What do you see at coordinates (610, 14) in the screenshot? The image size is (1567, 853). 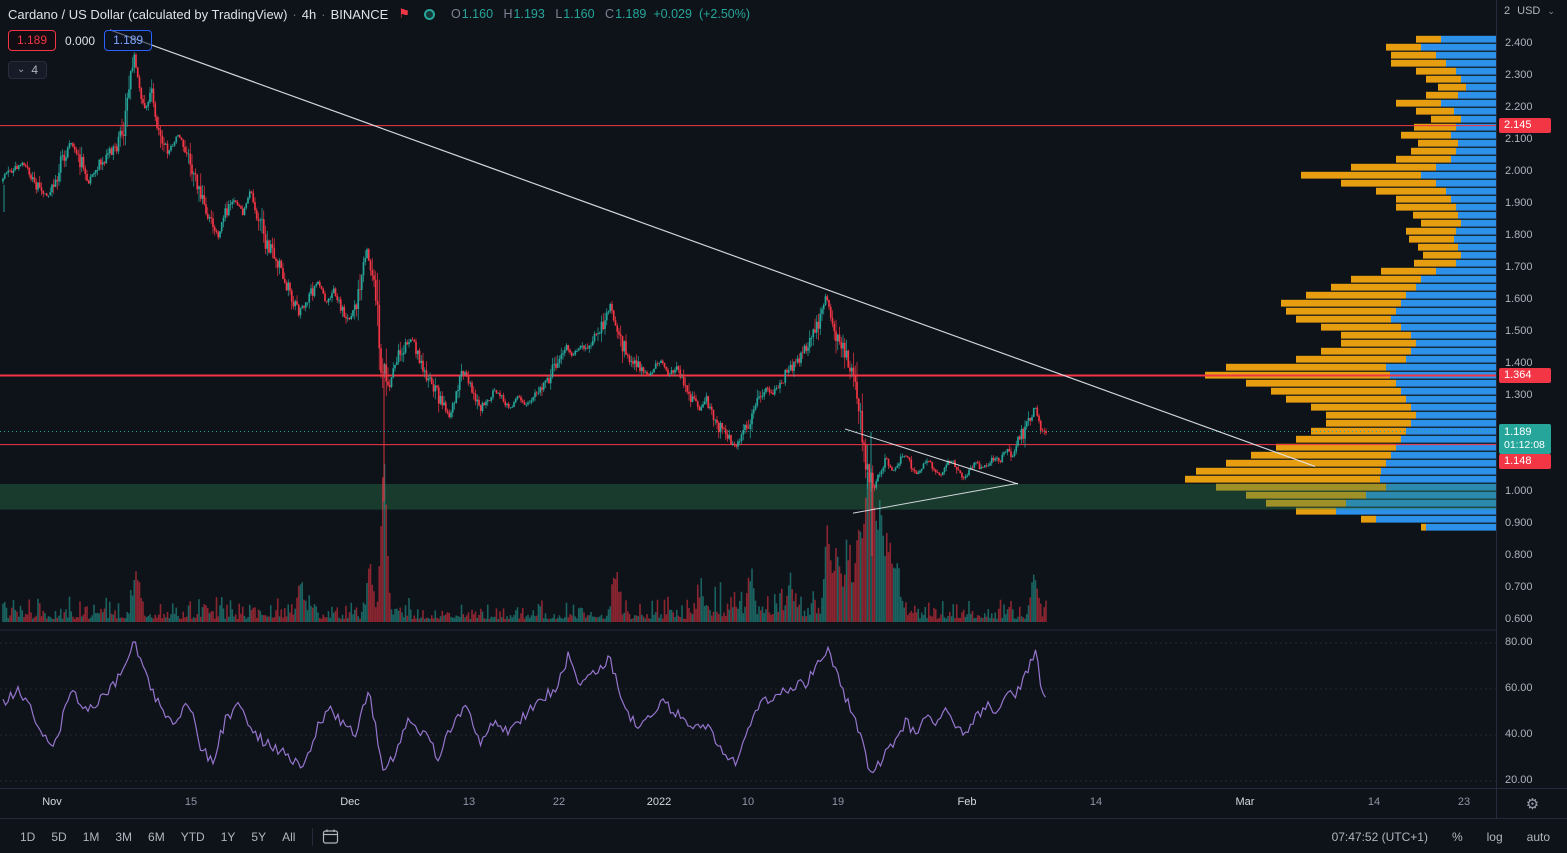 I see `close-label: C` at bounding box center [610, 14].